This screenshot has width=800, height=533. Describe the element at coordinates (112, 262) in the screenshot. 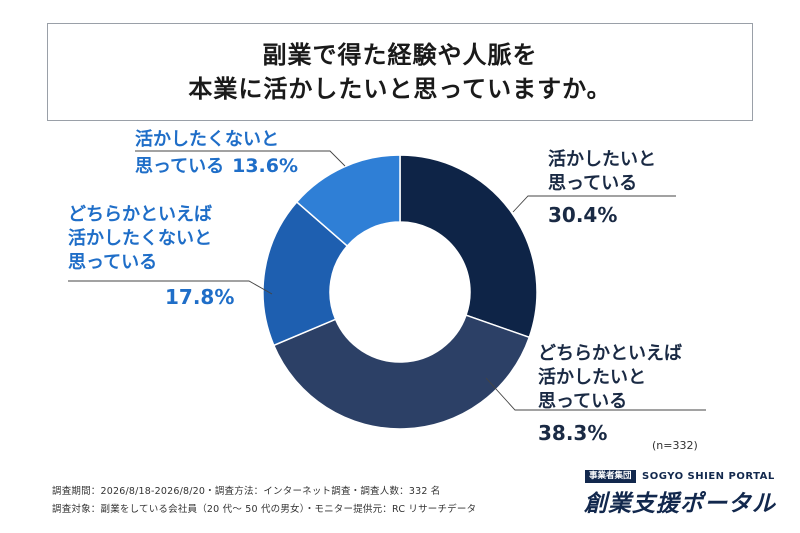

I see `slice-label-3-line-3: 思っている` at that location.